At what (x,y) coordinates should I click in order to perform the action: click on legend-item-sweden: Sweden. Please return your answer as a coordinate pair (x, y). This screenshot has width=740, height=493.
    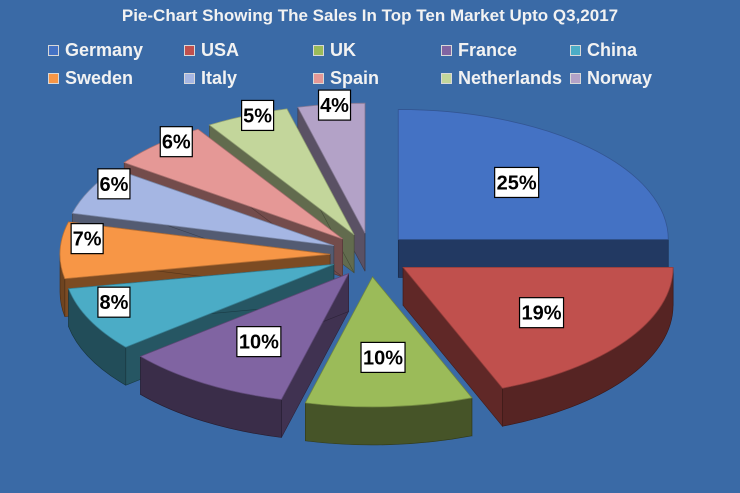
    Looking at the image, I should click on (90, 78).